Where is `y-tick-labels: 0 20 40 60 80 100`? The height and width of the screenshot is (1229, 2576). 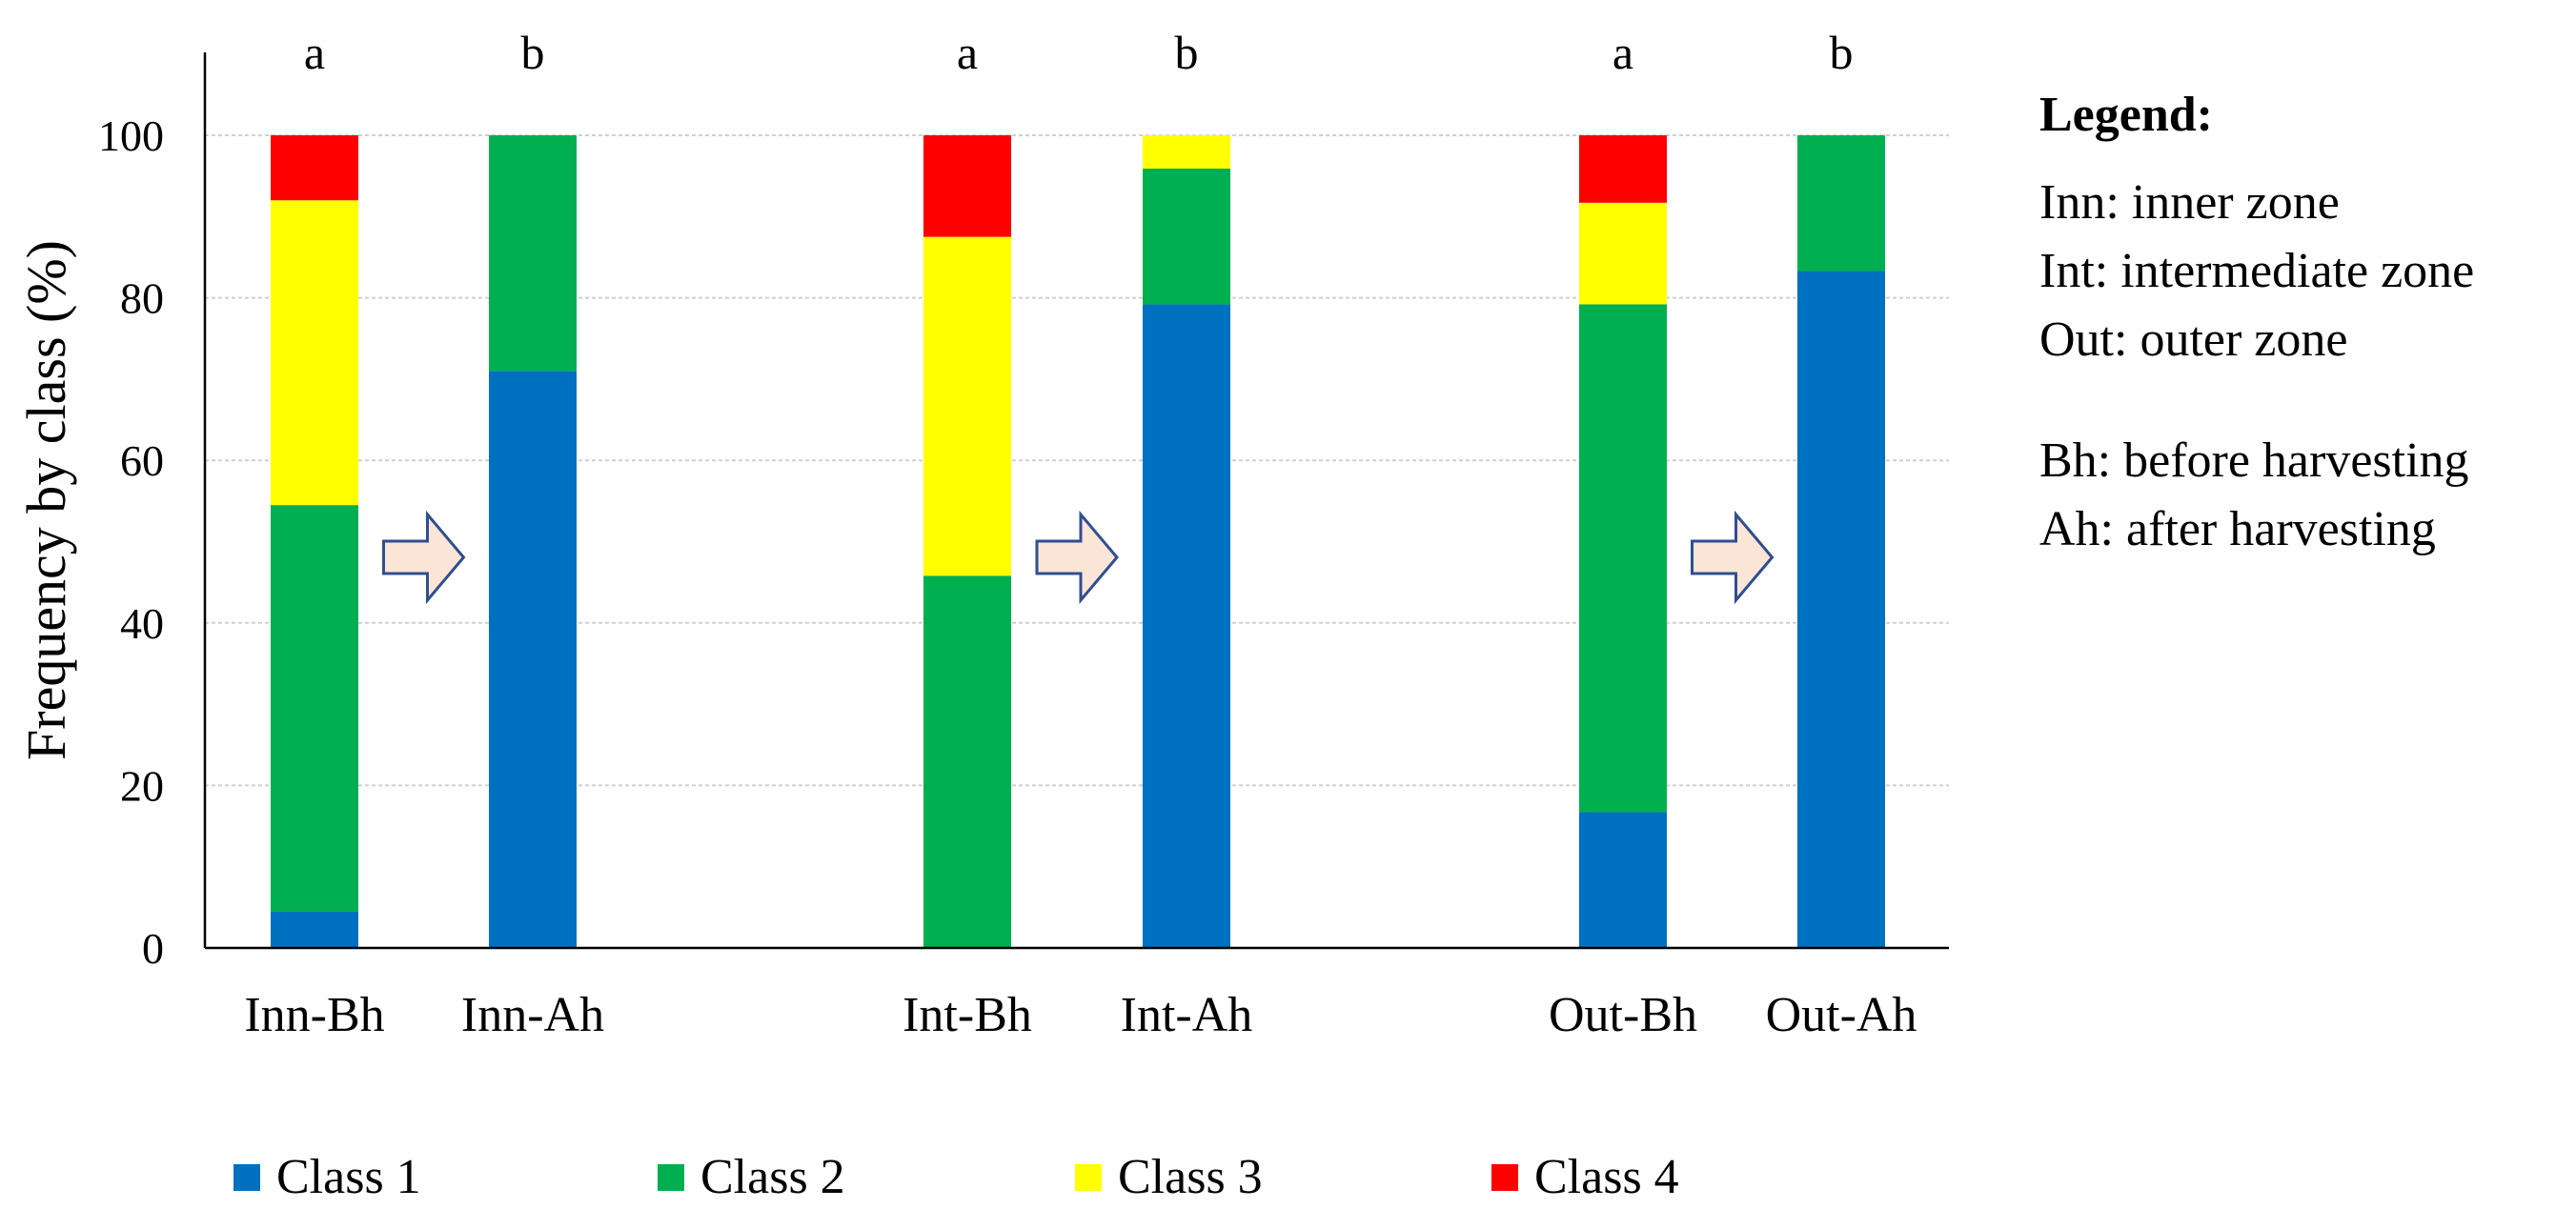
y-tick-labels: 0 20 40 60 80 100 is located at coordinates (131, 542).